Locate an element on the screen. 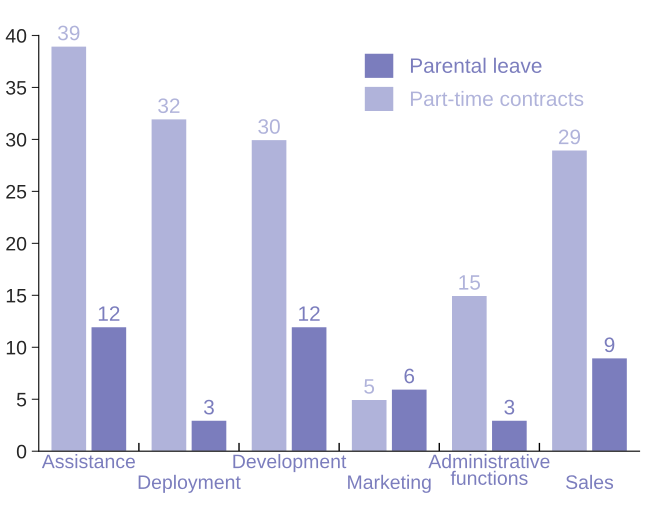 This screenshot has height=507, width=646. legend-label: Part-time contracts is located at coordinates (497, 98).